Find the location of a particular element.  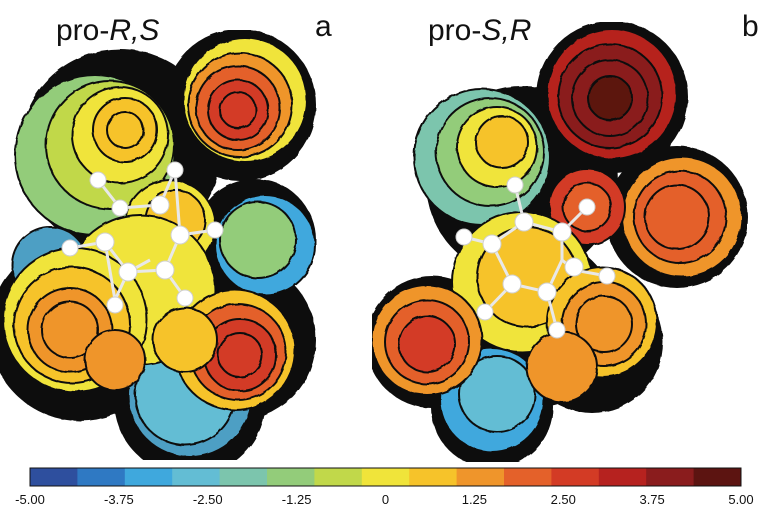

color-scale-tick-label: 5.00 is located at coordinates (741, 499).